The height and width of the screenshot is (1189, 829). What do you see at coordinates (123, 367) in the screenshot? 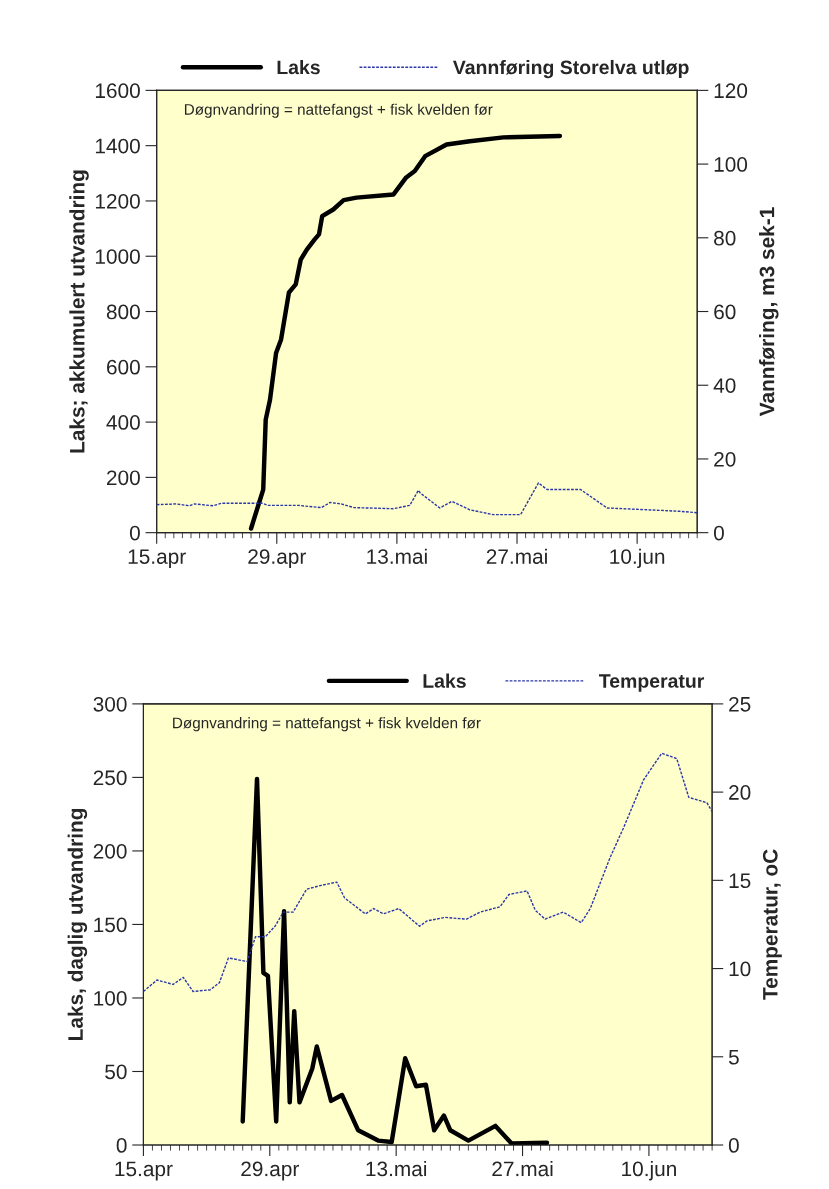
I see `y-tick-label: 600` at bounding box center [123, 367].